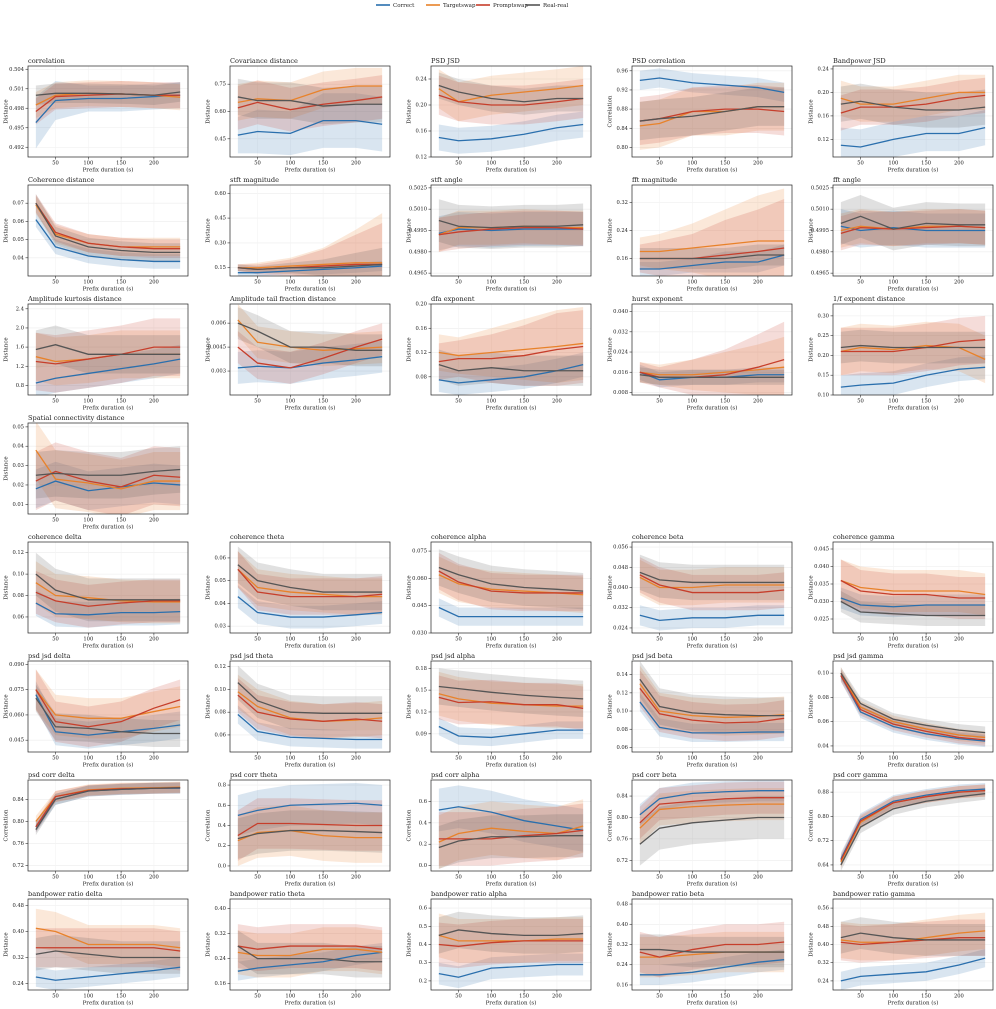 The width and height of the screenshot is (996, 1009). What do you see at coordinates (419, 634) in the screenshot?
I see `y-tick-label: 0.030` at bounding box center [419, 634].